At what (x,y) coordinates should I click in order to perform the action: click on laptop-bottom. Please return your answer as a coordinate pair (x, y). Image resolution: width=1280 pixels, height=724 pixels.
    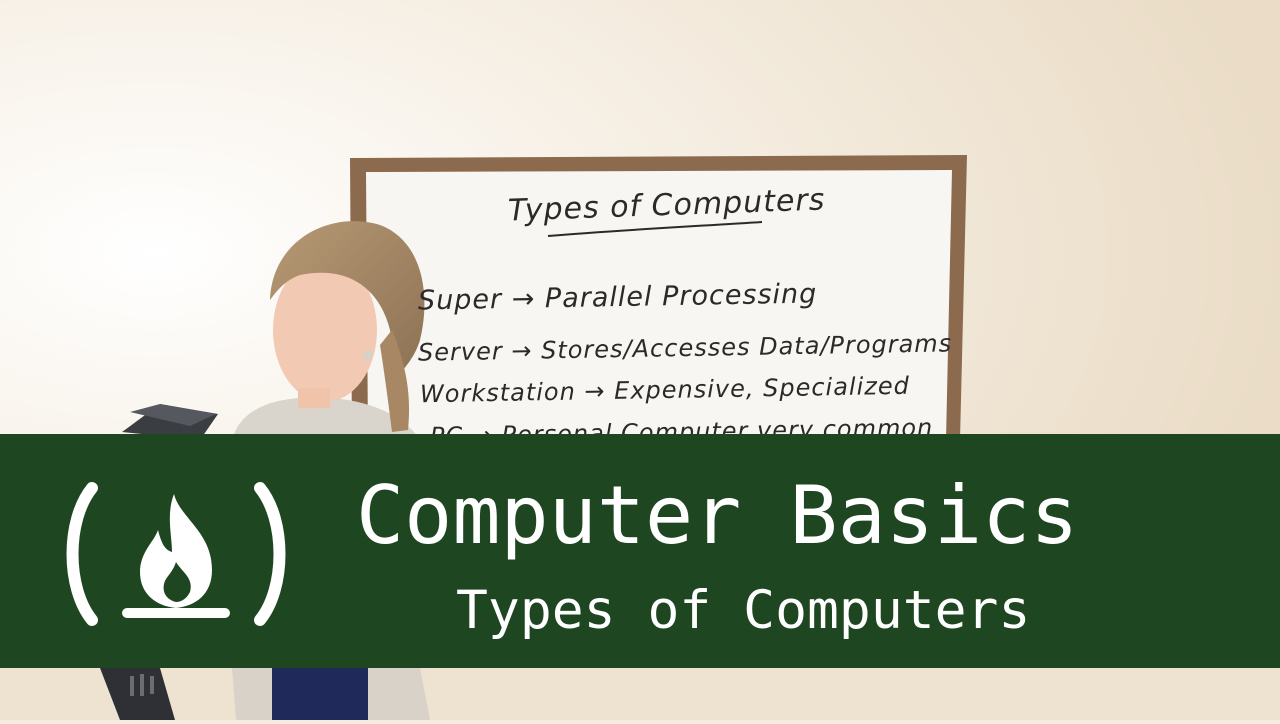
    Looking at the image, I should click on (137, 694).